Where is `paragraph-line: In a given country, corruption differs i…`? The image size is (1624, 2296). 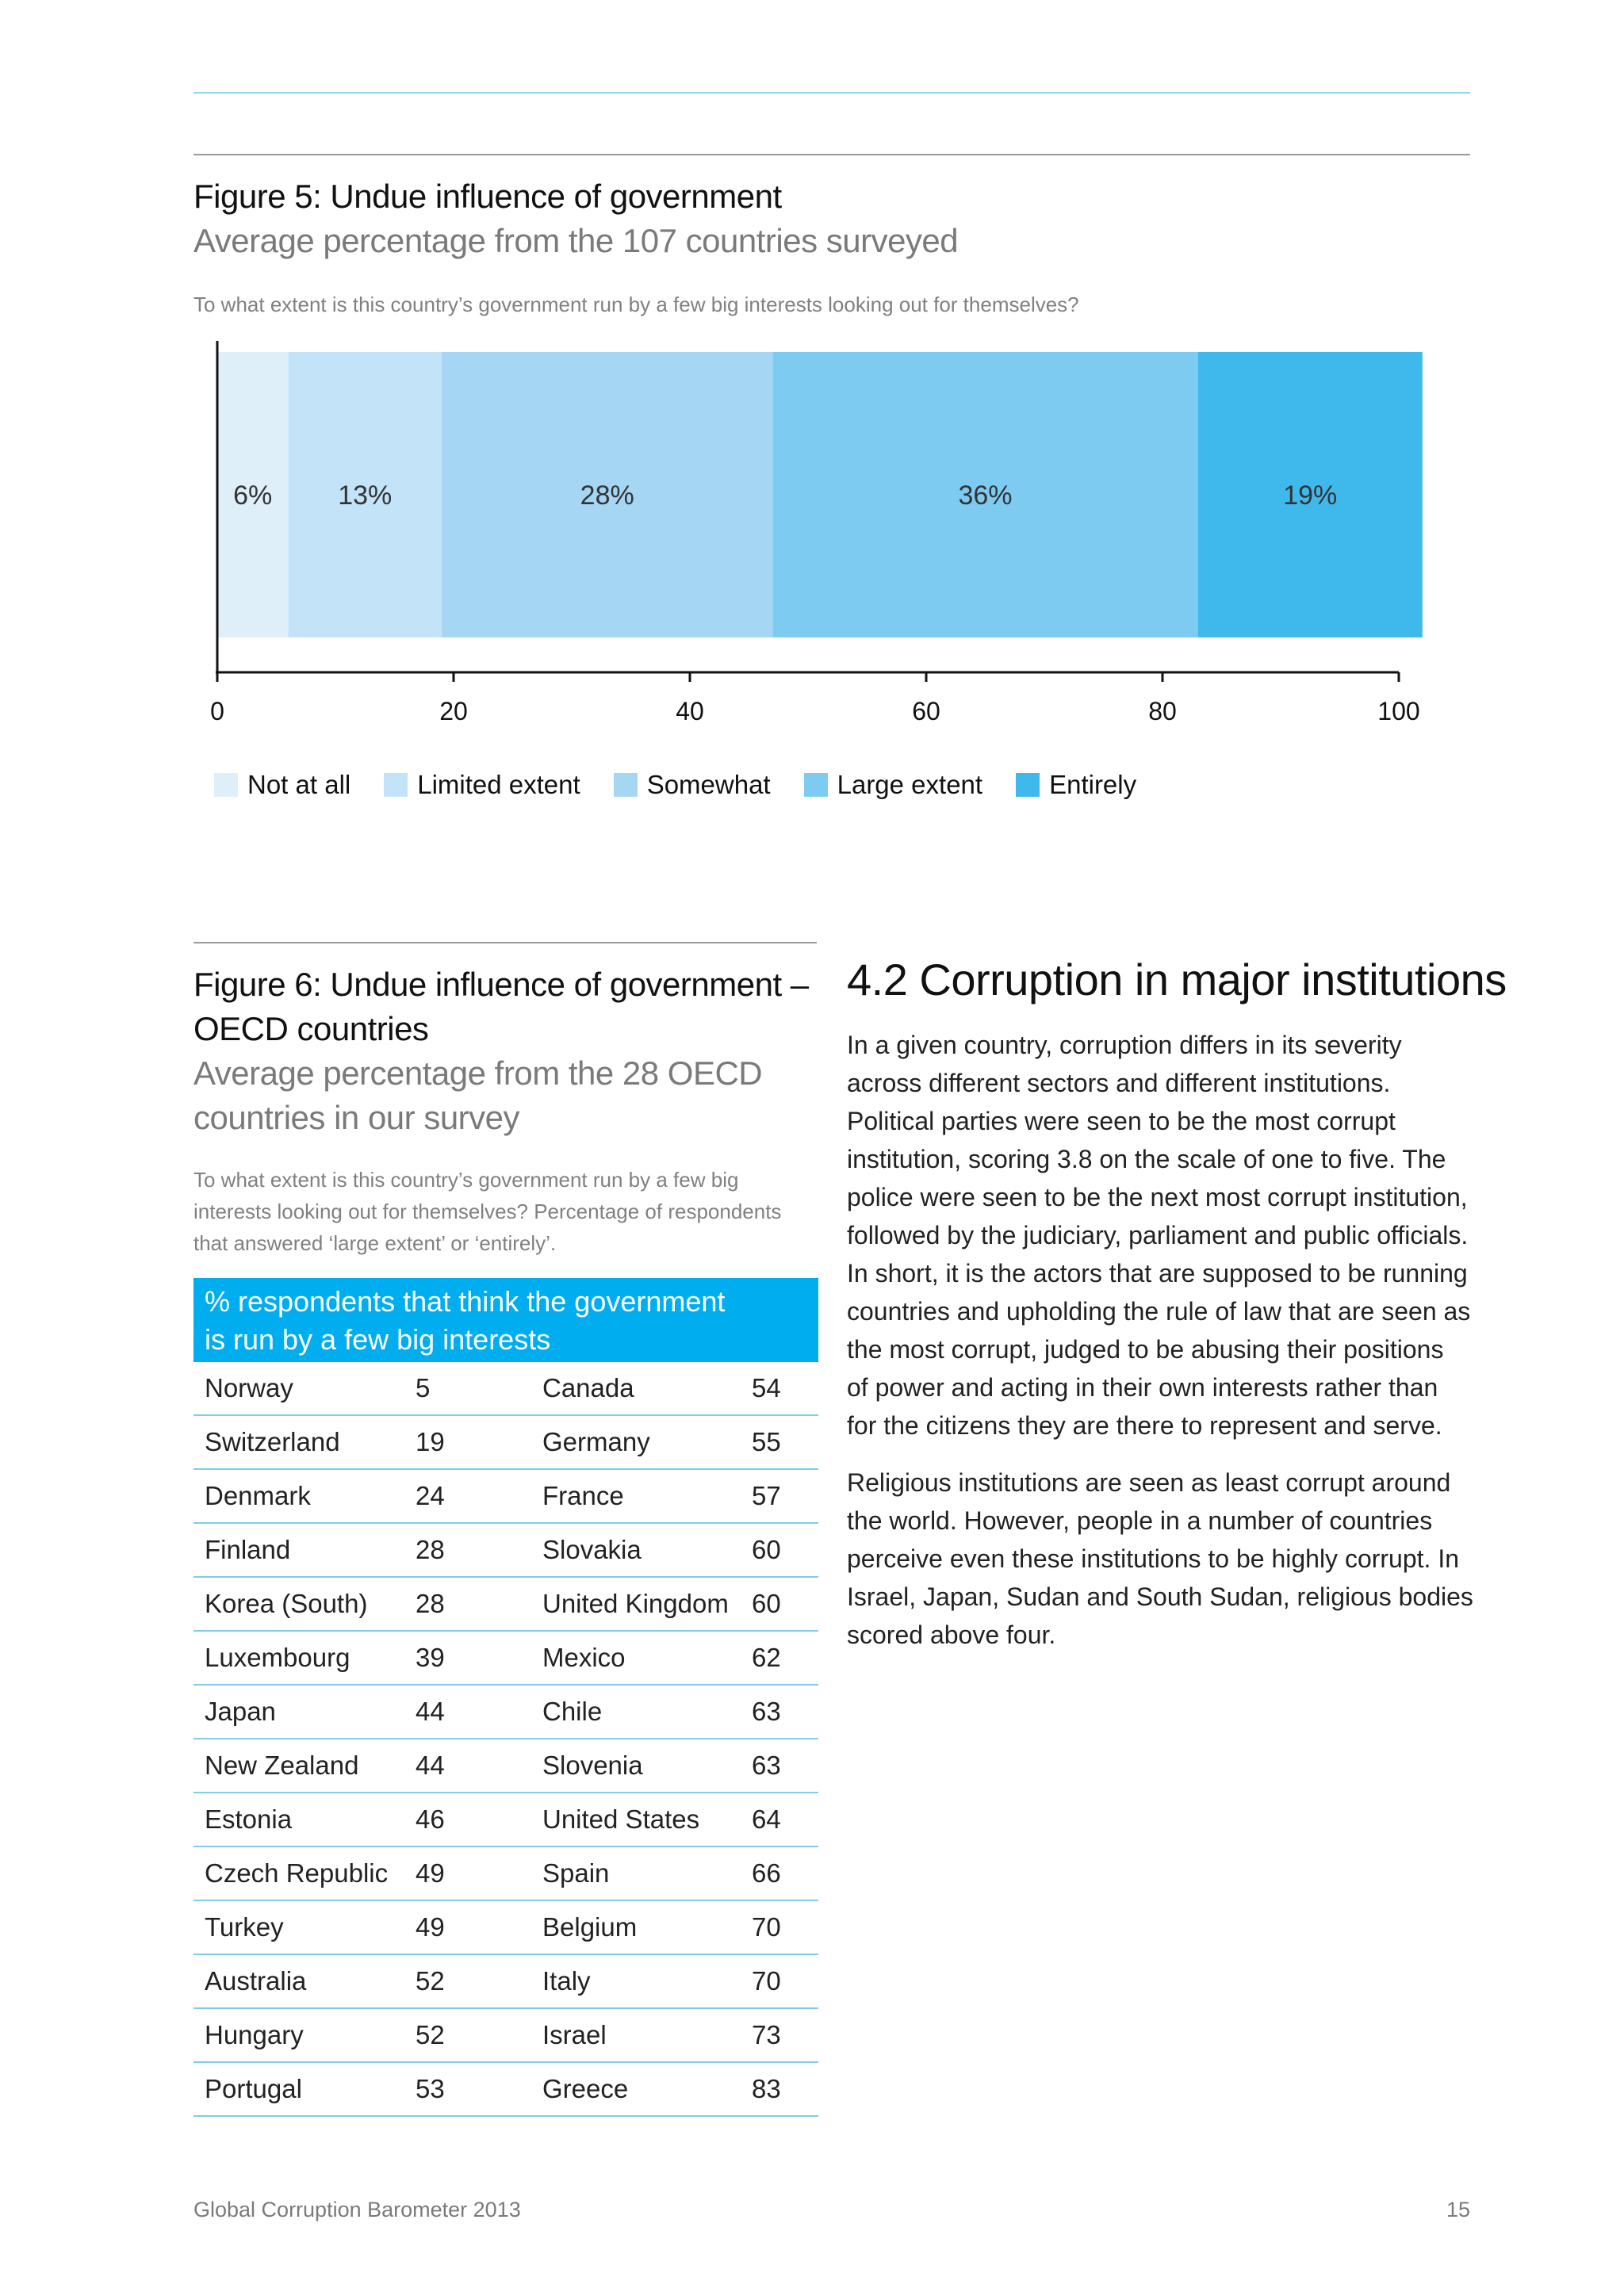 paragraph-line: In a given country, corruption differs i… is located at coordinates (1124, 1045).